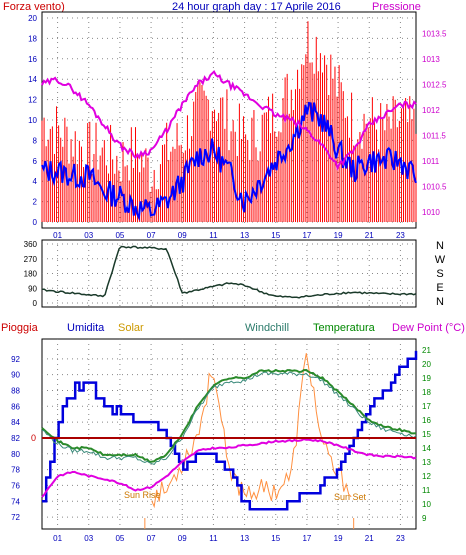 The height and width of the screenshot is (555, 466). What do you see at coordinates (15, 359) in the screenshot?
I see `humidity-tick-label: 92` at bounding box center [15, 359].